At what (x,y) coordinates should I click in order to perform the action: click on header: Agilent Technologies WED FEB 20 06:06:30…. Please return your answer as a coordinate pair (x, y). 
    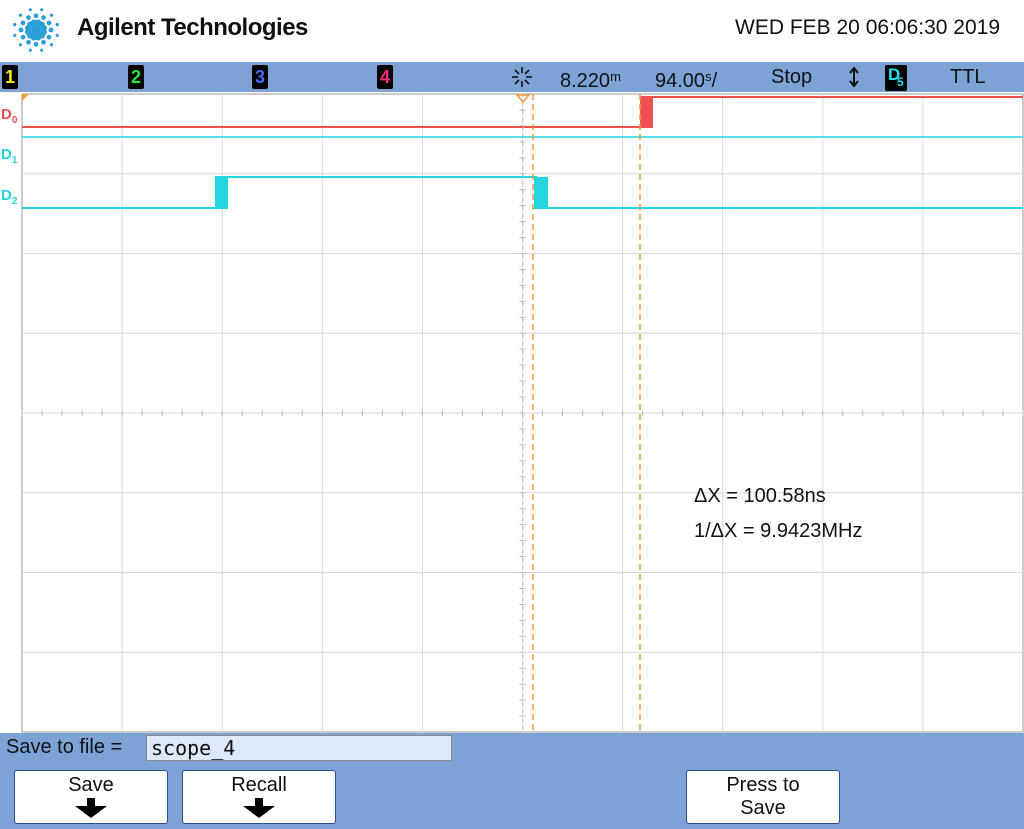
    Looking at the image, I should click on (512, 31).